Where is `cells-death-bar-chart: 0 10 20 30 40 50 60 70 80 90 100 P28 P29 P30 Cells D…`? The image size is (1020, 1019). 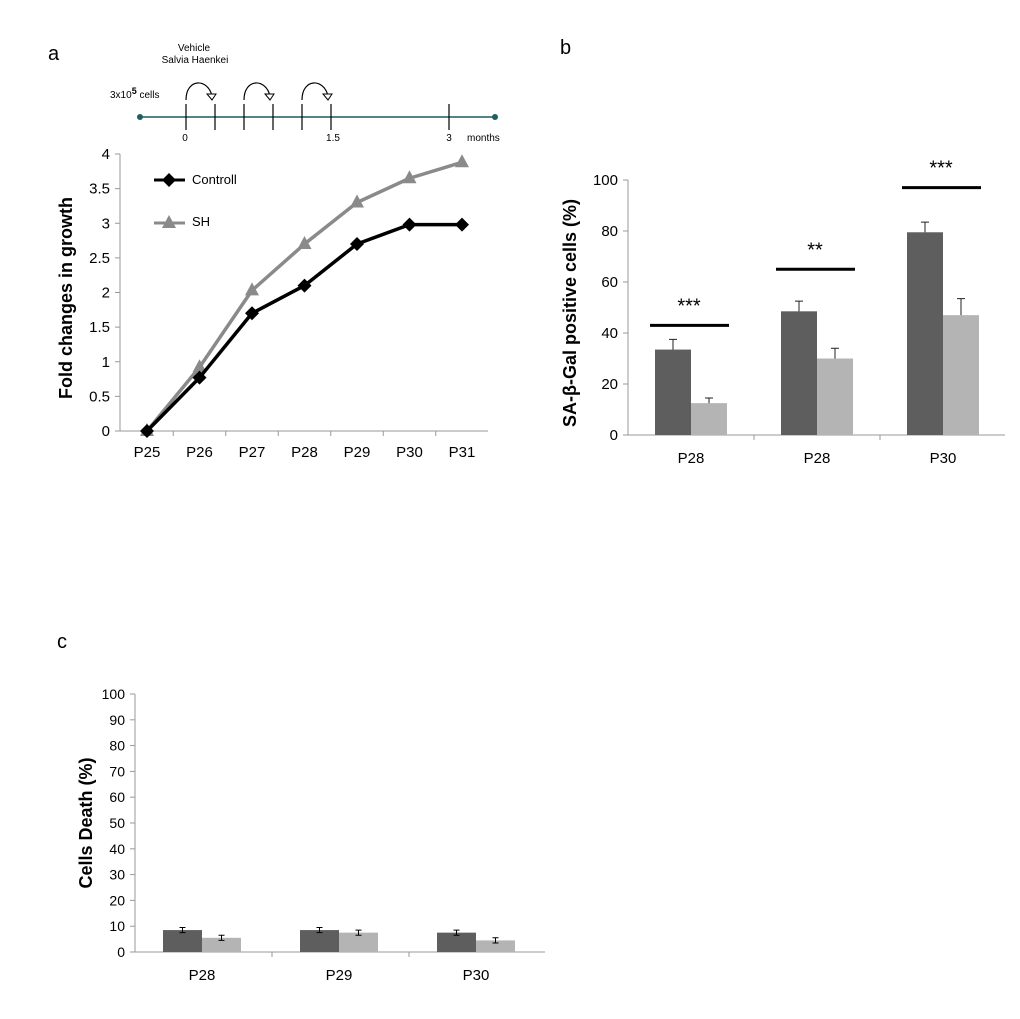 cells-death-bar-chart: 0 10 20 30 40 50 60 70 80 90 100 P28 P29 P30 Cells D… is located at coordinates (310, 835).